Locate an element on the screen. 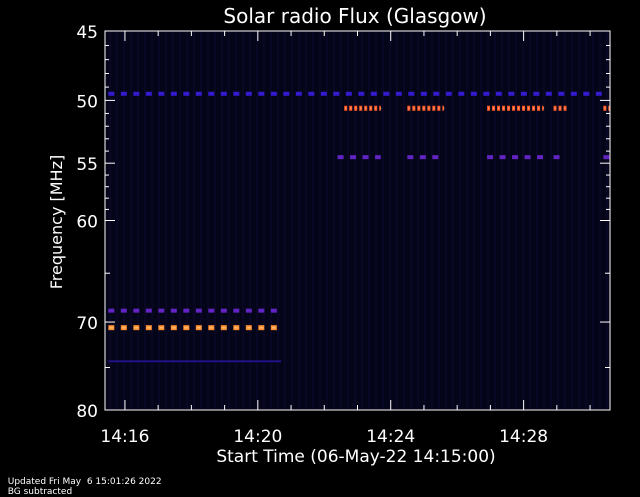  x-tick-label: 14:16 is located at coordinates (124, 437).